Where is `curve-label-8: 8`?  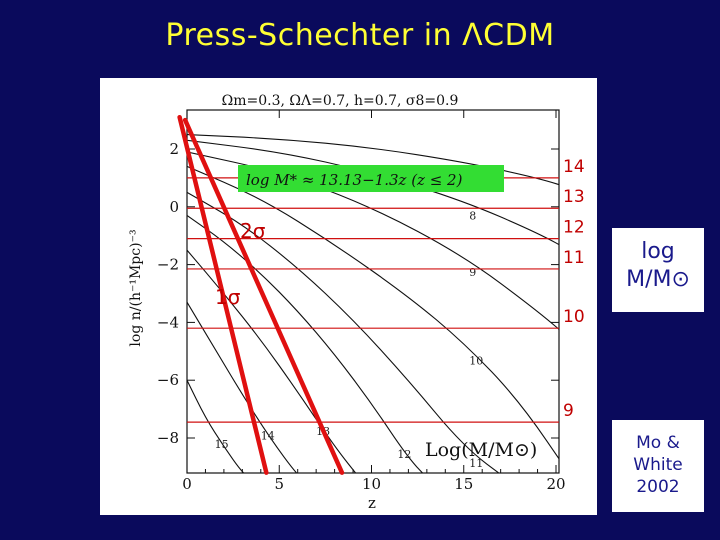 curve-label-8: 8 is located at coordinates (472, 215).